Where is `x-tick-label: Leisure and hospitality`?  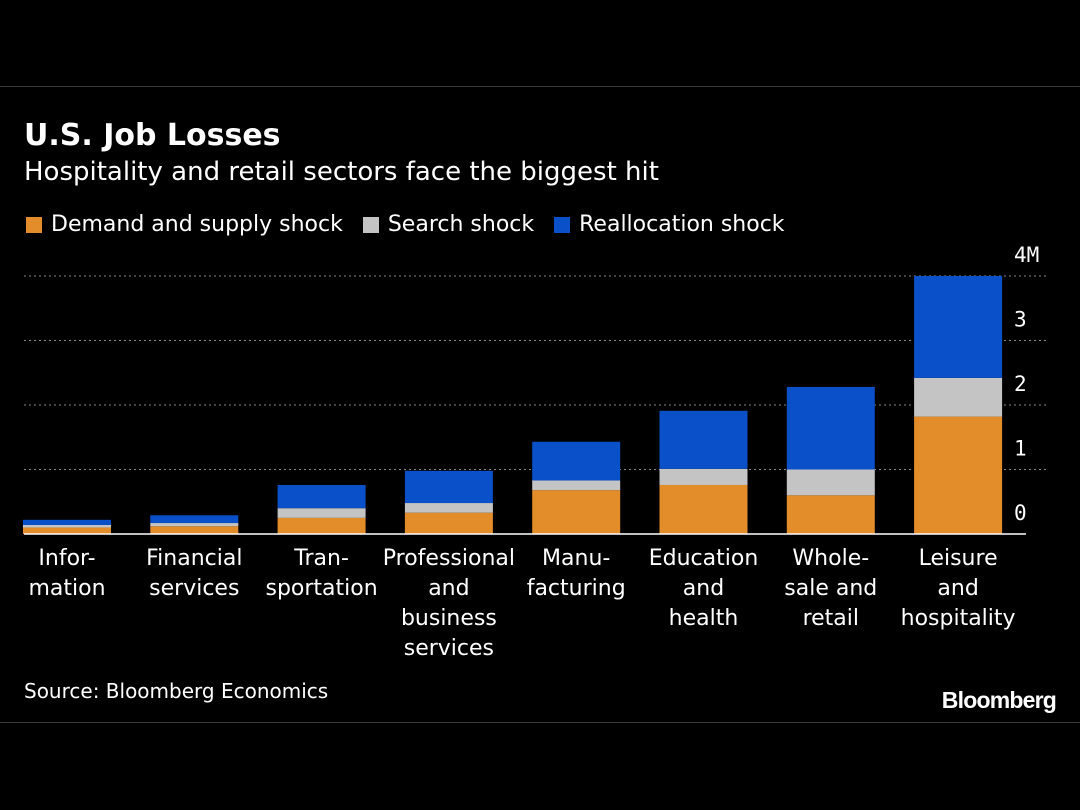
x-tick-label: Leisure and hospitality is located at coordinates (958, 588).